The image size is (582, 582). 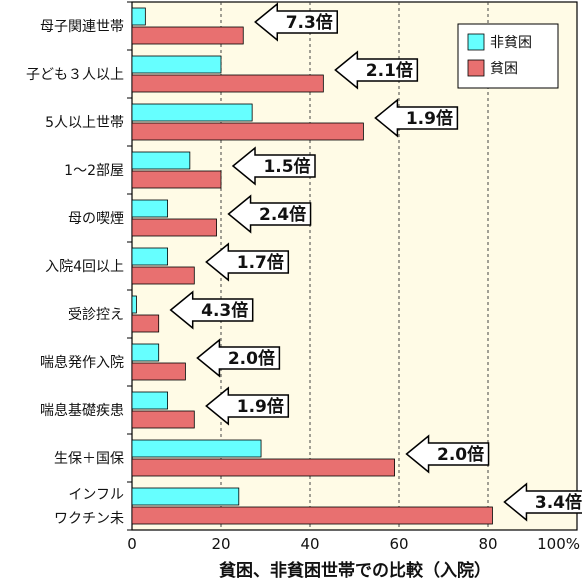 What do you see at coordinates (504, 69) in the screenshot?
I see `legend-label: 貧困` at bounding box center [504, 69].